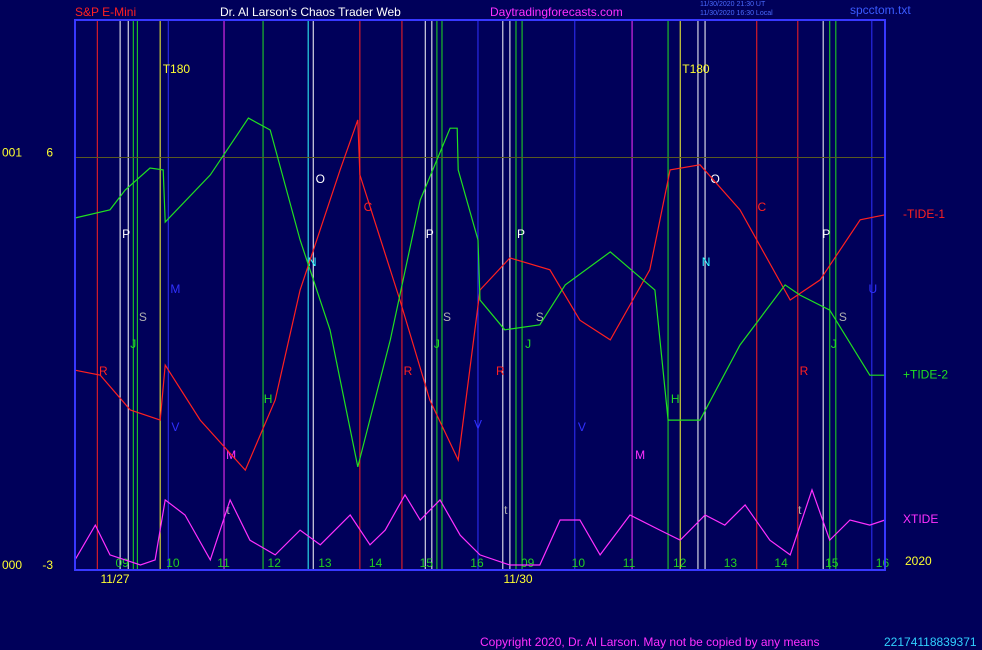 The image size is (982, 650). What do you see at coordinates (480, 526) in the screenshot?
I see `series-line` at bounding box center [480, 526].